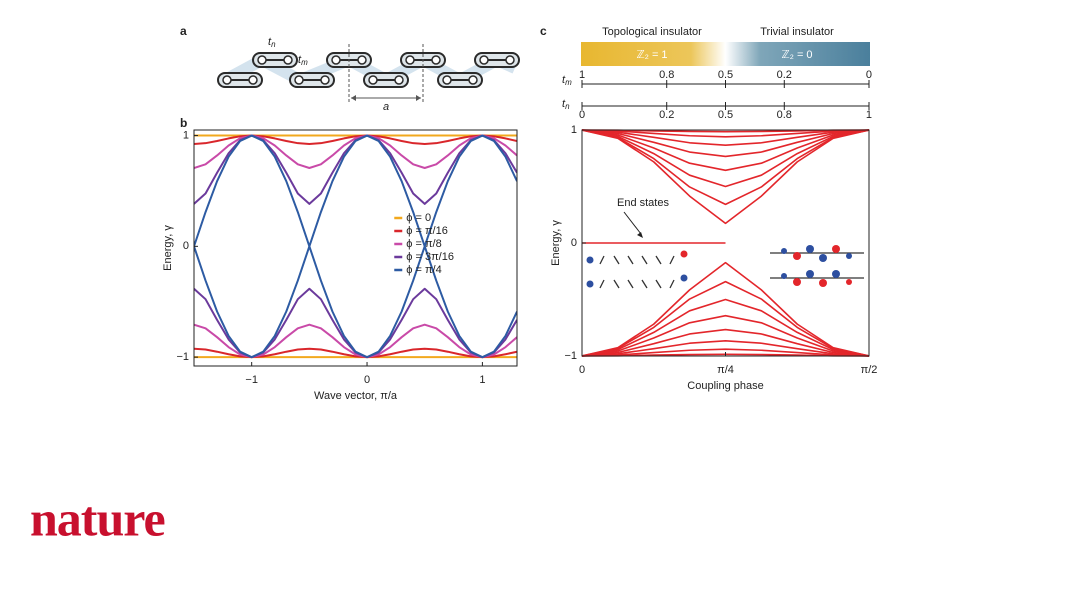 The width and height of the screenshot is (1066, 600). Describe the element at coordinates (543, 31) in the screenshot. I see `panel-letter: c` at that location.